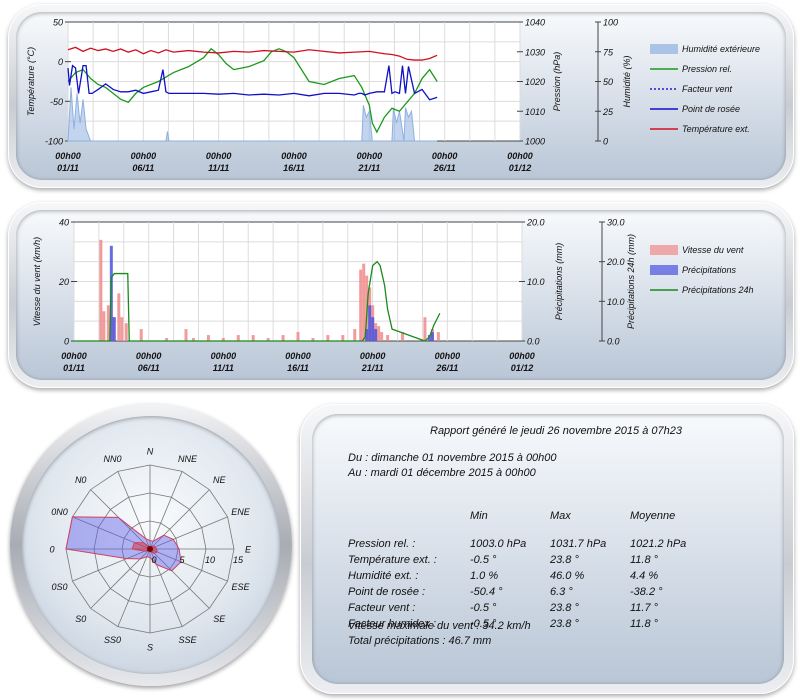 The image size is (800, 700). Describe the element at coordinates (707, 89) in the screenshot. I see `legend-label: Facteur vent` at that location.